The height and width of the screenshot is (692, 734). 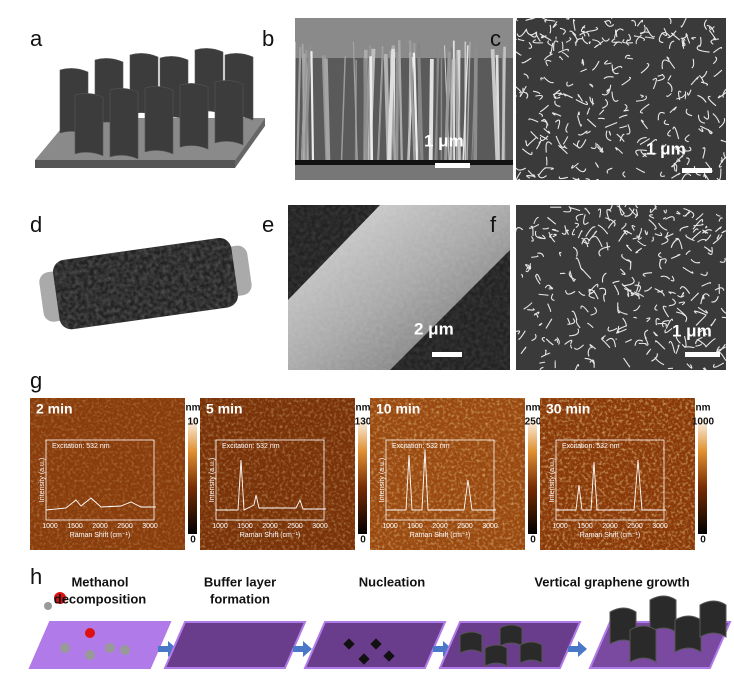 I want to click on panel-label: f, so click(x=493, y=224).